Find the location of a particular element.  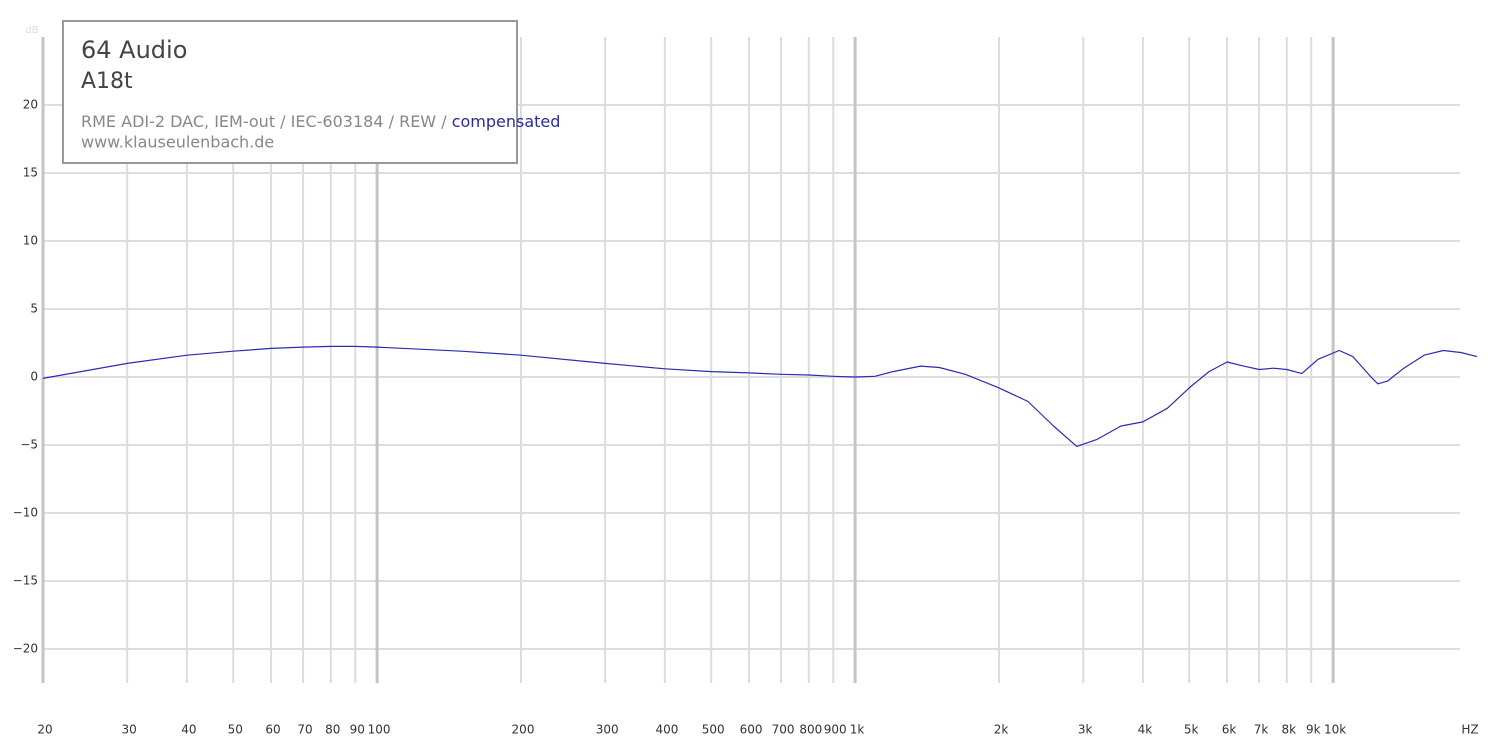

x-tick-label: 4k is located at coordinates (1145, 730).